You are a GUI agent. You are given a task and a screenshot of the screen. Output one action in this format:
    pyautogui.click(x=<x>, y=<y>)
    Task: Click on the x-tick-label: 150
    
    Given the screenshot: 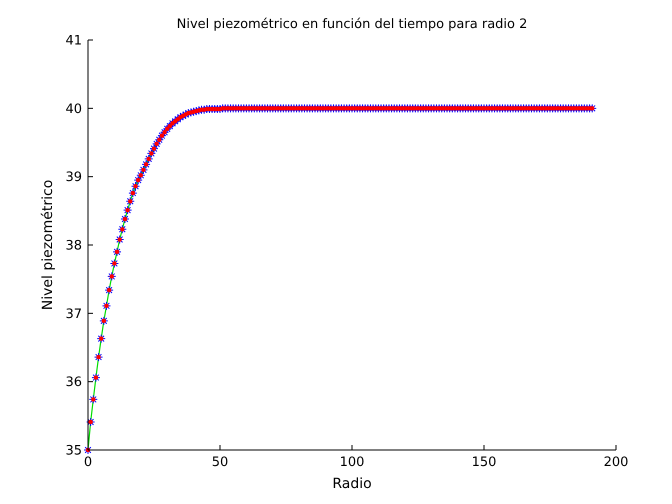 What is the action you would take?
    pyautogui.click(x=484, y=462)
    